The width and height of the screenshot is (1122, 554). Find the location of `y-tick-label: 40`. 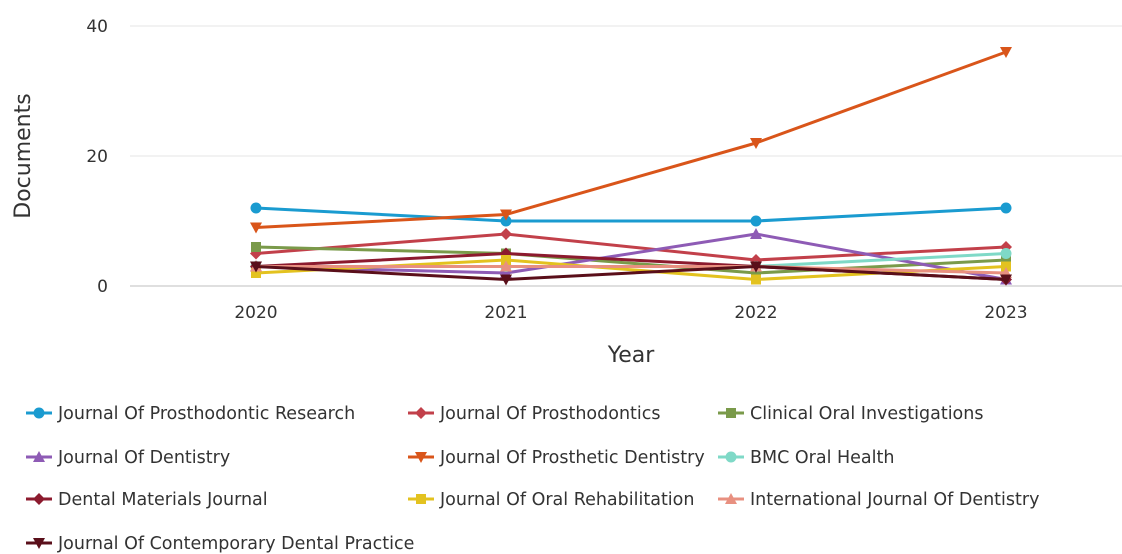

y-tick-label: 40 is located at coordinates (97, 27).